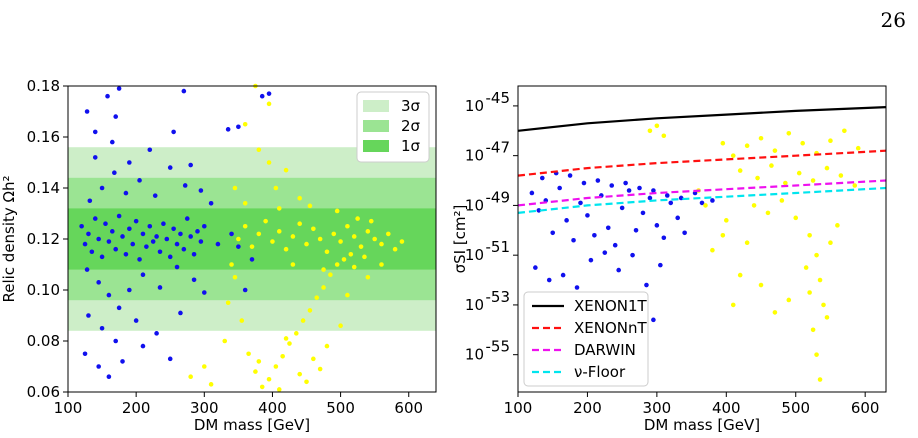  Describe the element at coordinates (498, 247) in the screenshot. I see `y-tick-exponent: -51` at that location.